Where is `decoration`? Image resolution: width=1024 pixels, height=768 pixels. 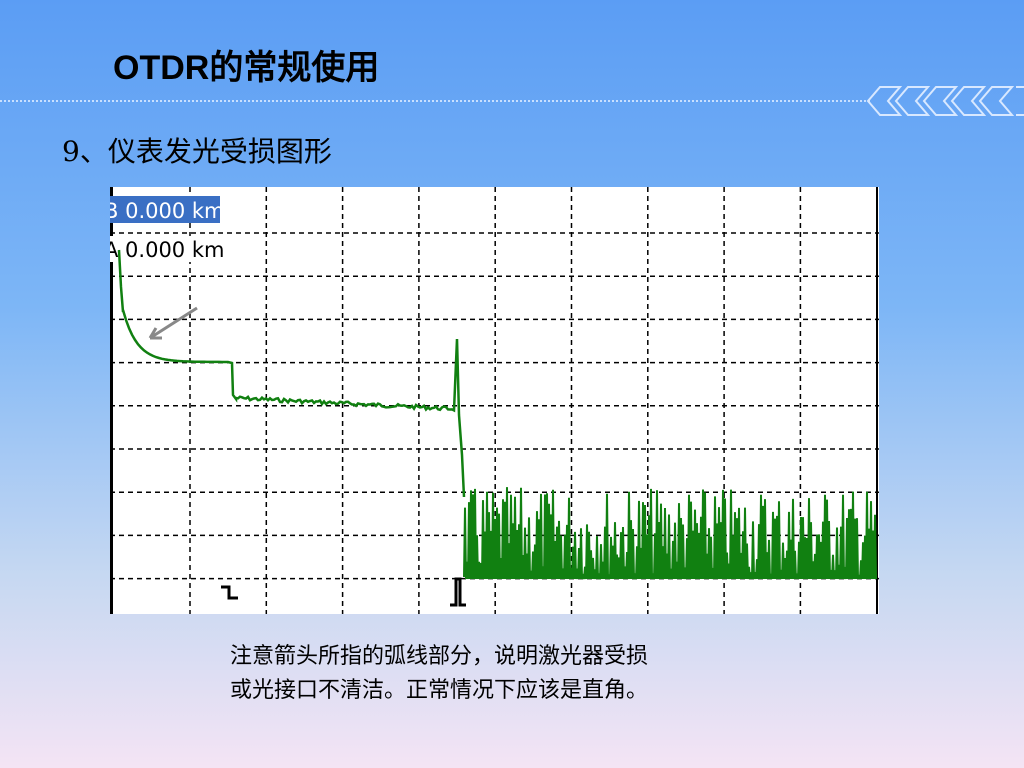 decoration is located at coordinates (945, 101).